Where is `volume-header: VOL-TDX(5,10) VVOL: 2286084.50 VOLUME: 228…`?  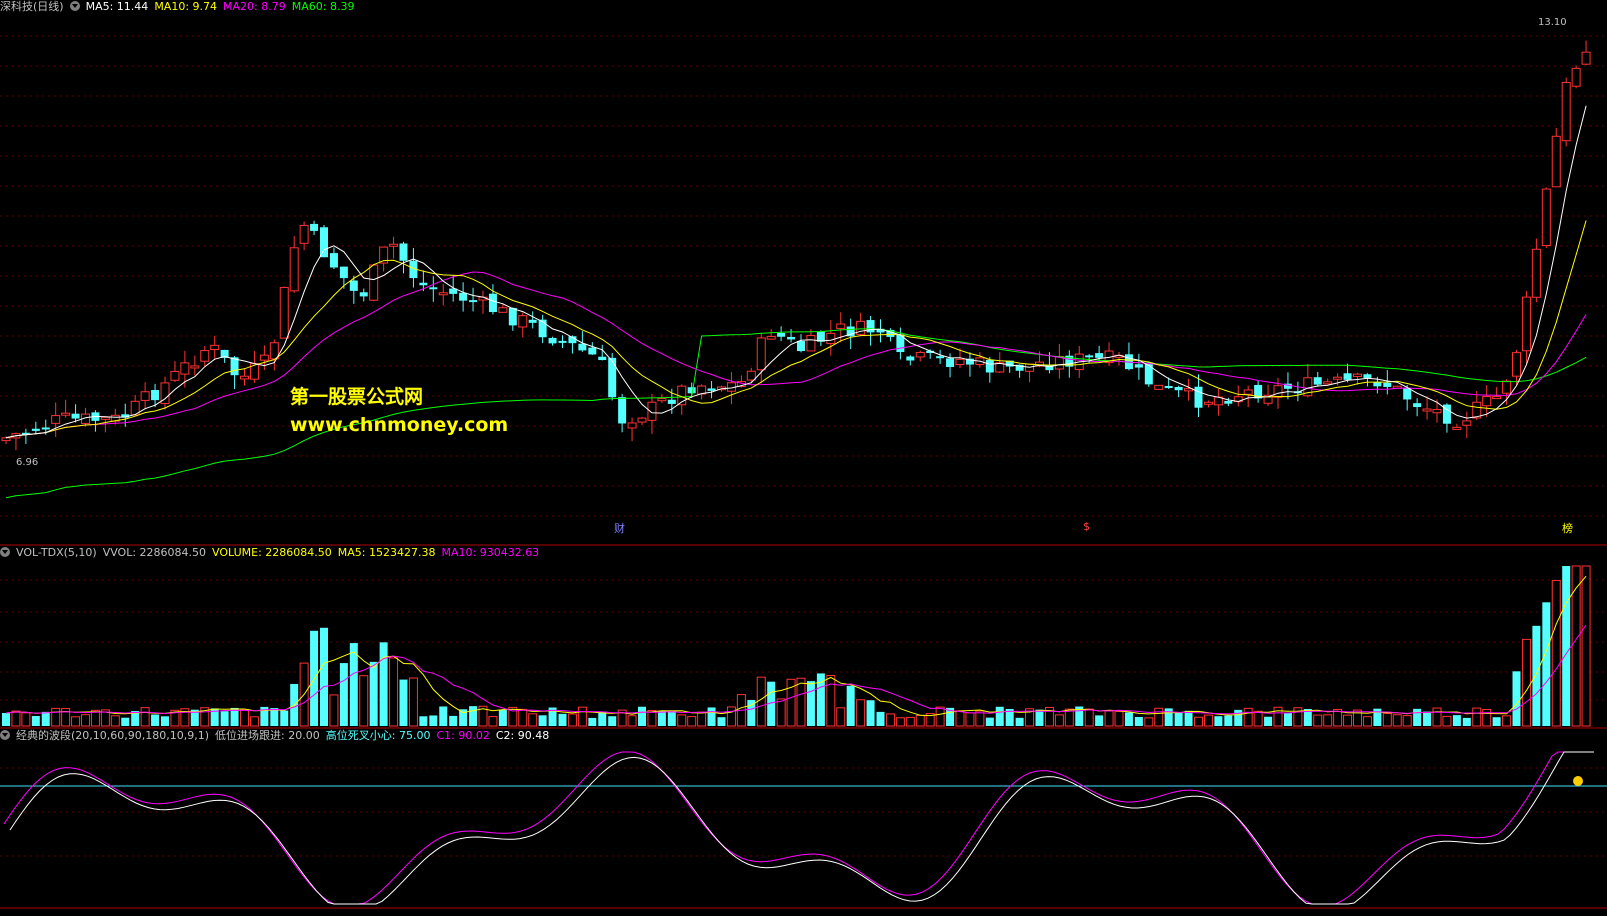
volume-header: VOL-TDX(5,10) VVOL: 2286084.50 VOLUME: 228… is located at coordinates (272, 553).